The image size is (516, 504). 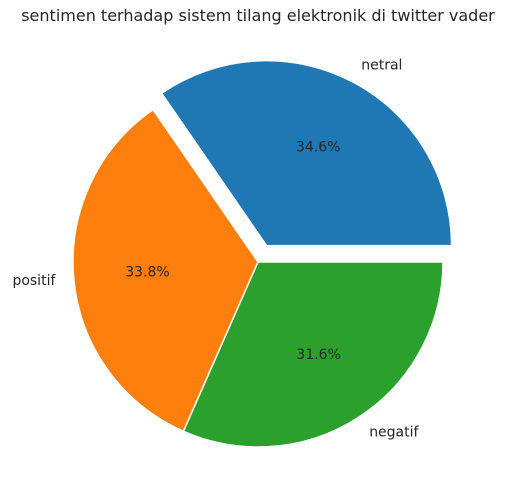 What do you see at coordinates (381, 65) in the screenshot?
I see `slice-label-netral: netral` at bounding box center [381, 65].